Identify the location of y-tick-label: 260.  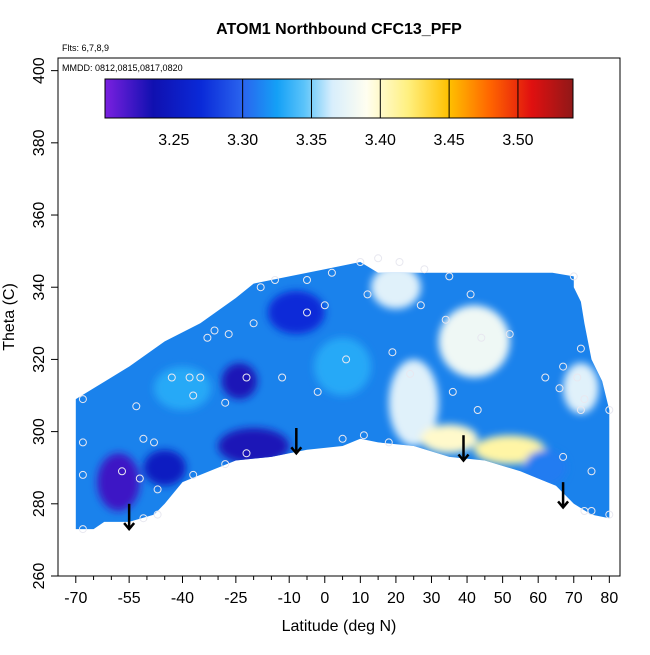
(39, 576).